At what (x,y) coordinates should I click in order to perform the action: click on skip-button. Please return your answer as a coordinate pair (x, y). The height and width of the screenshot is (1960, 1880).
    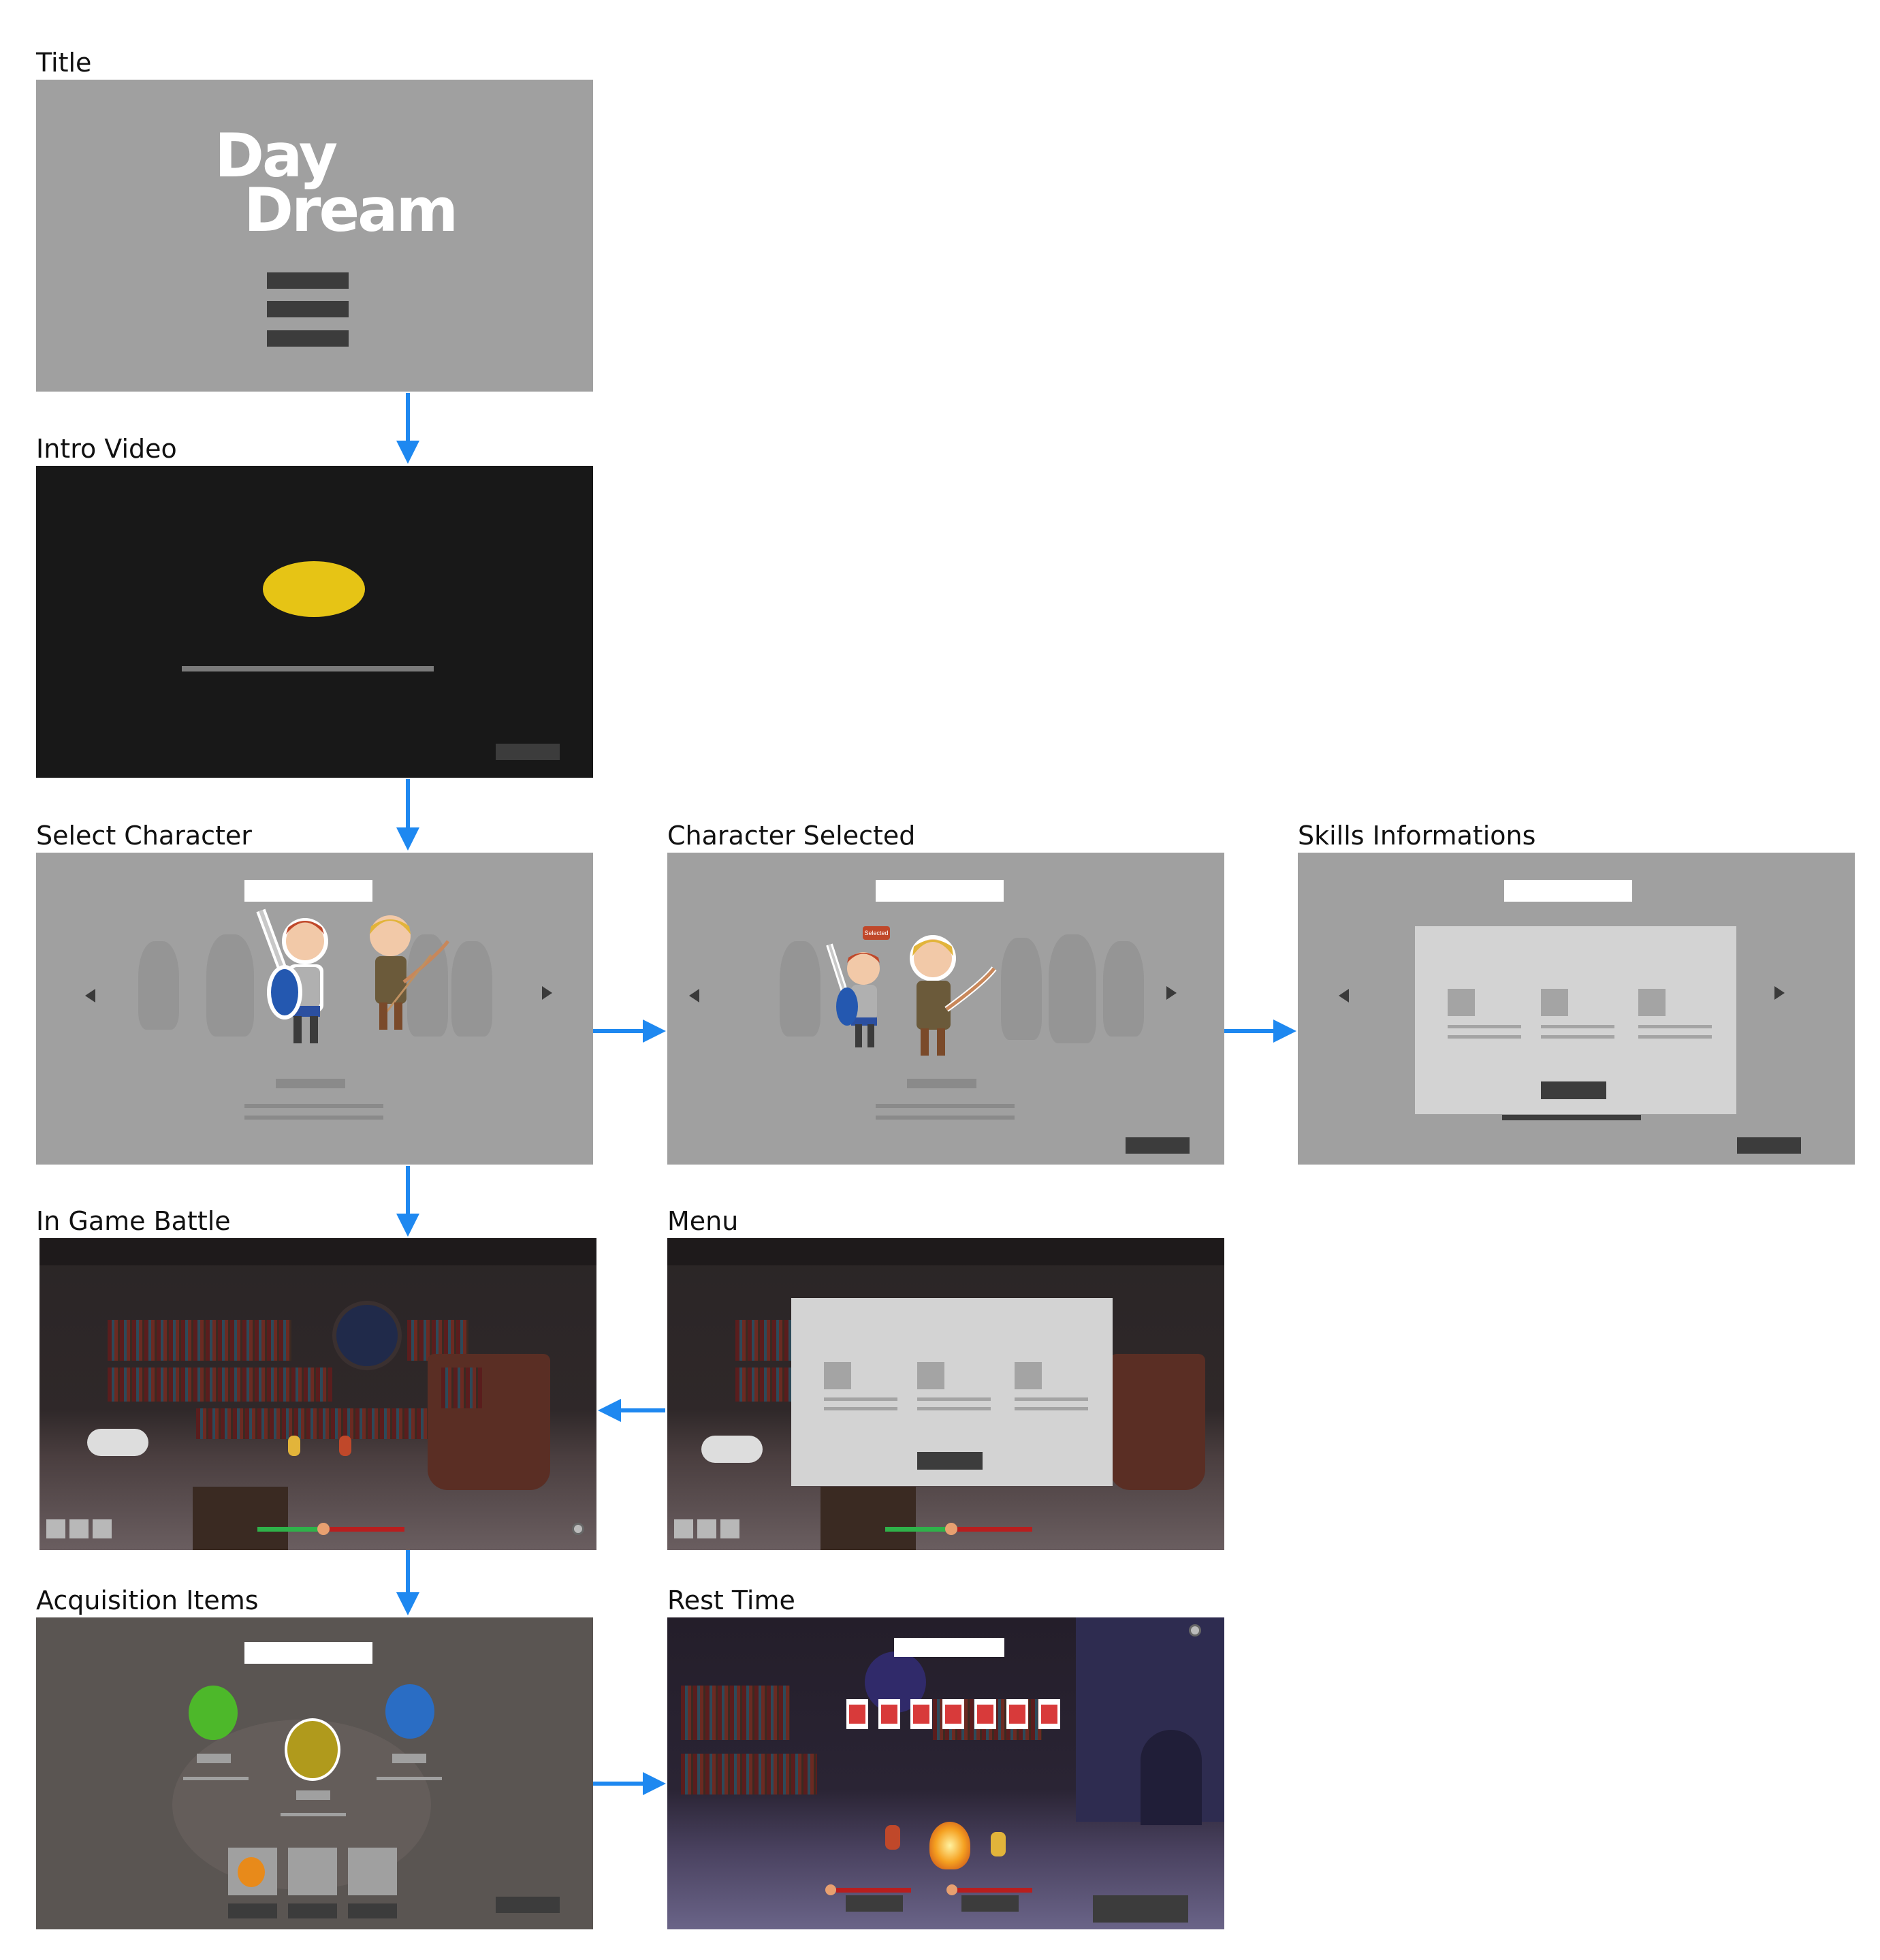
    Looking at the image, I should click on (528, 752).